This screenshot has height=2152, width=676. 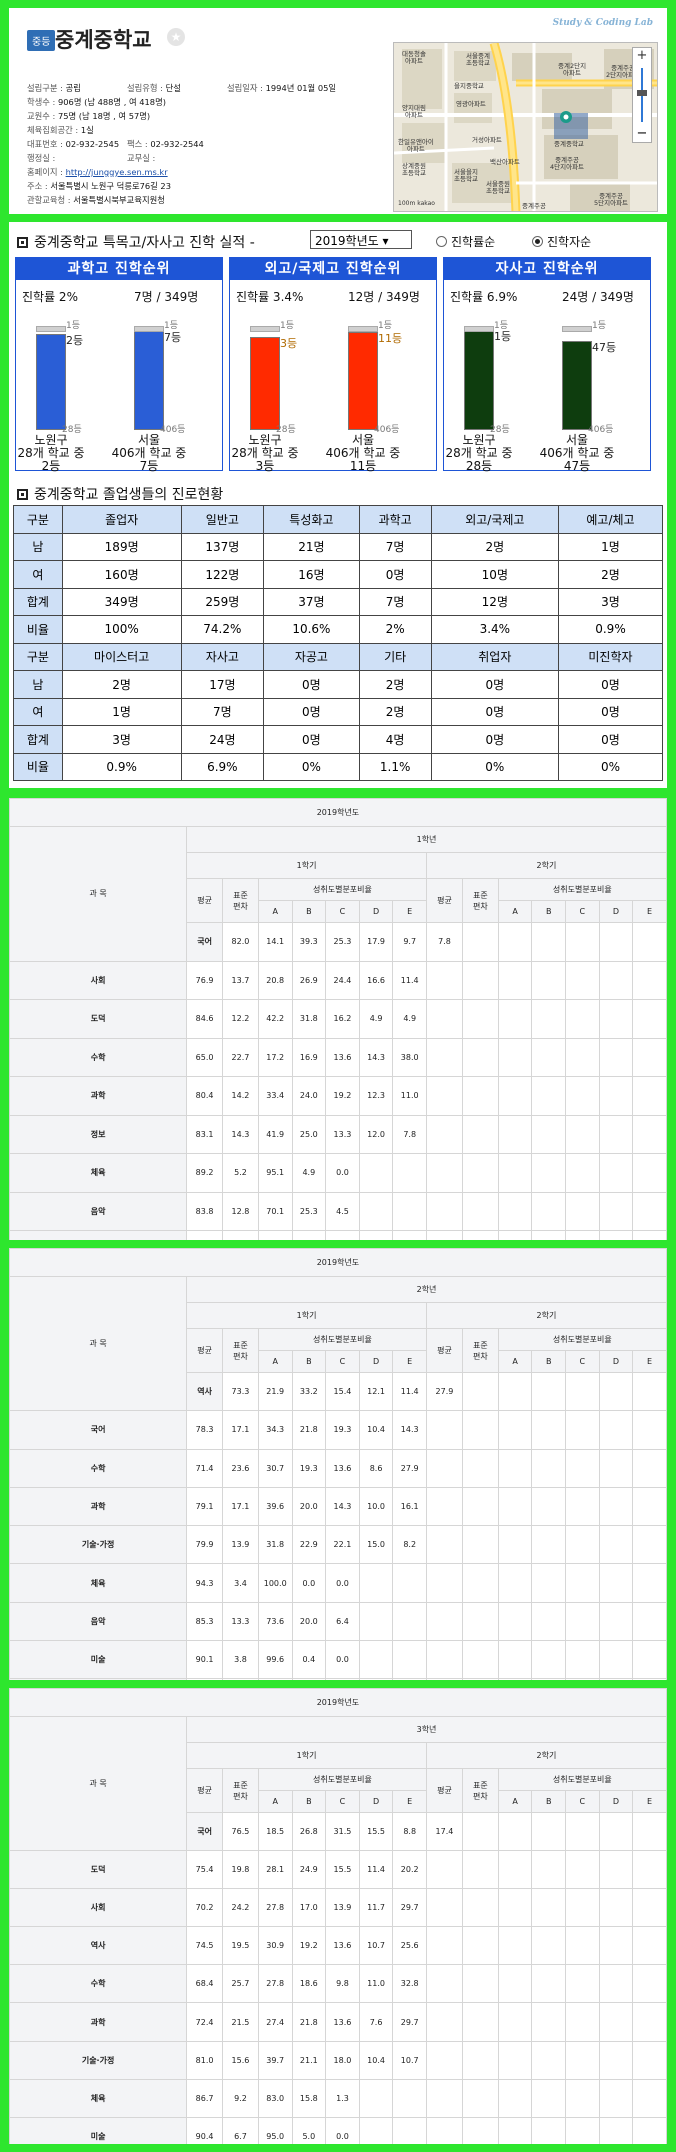 I want to click on score-cell: 78.3, so click(x=205, y=1430).